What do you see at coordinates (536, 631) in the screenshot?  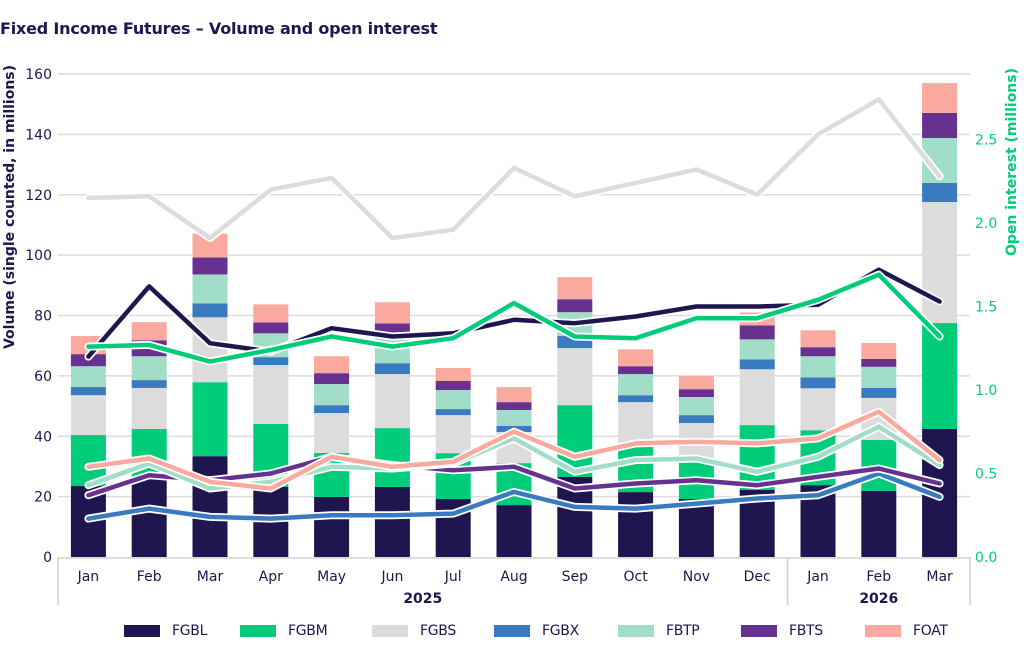 I see `legend-item-fgbx: FGBX` at bounding box center [536, 631].